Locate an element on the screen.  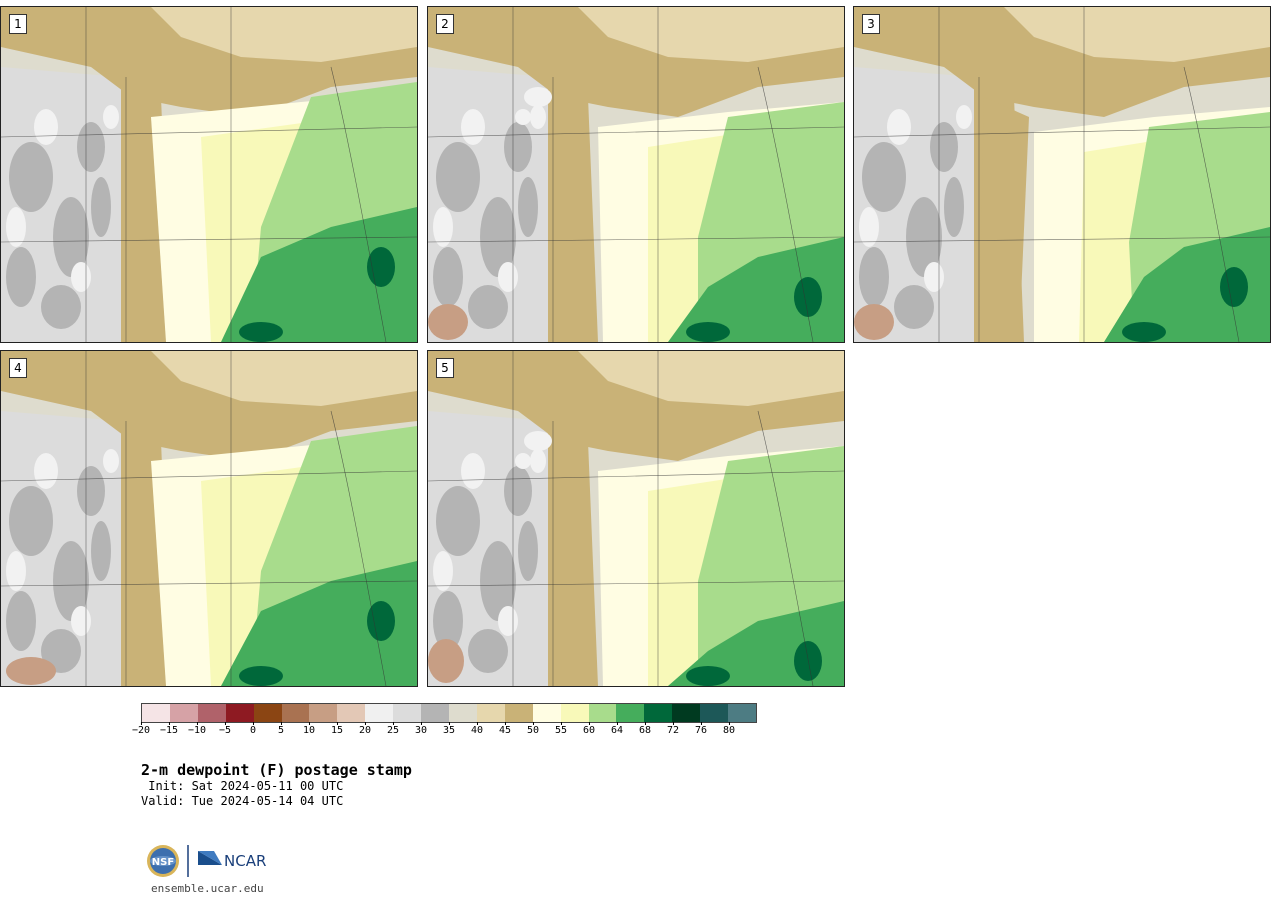
map-panel-4: 4 is located at coordinates (209, 518).